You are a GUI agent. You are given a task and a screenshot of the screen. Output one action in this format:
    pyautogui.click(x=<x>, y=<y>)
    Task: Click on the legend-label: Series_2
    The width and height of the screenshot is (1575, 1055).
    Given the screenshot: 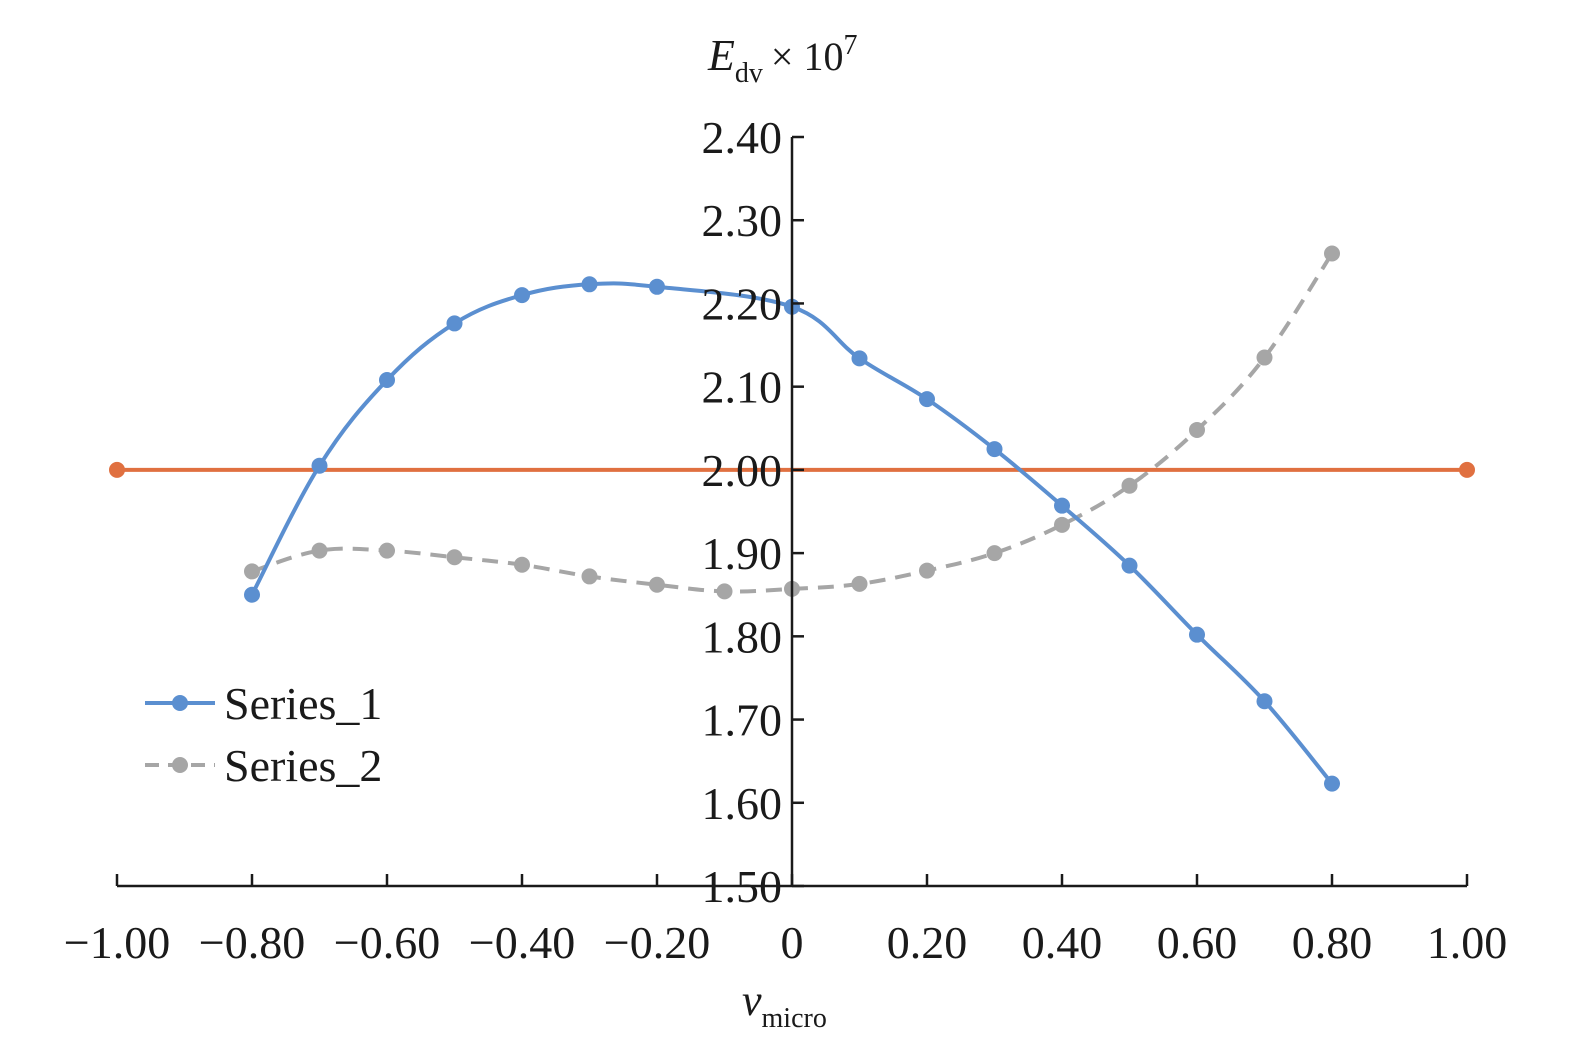 What is the action you would take?
    pyautogui.click(x=303, y=765)
    